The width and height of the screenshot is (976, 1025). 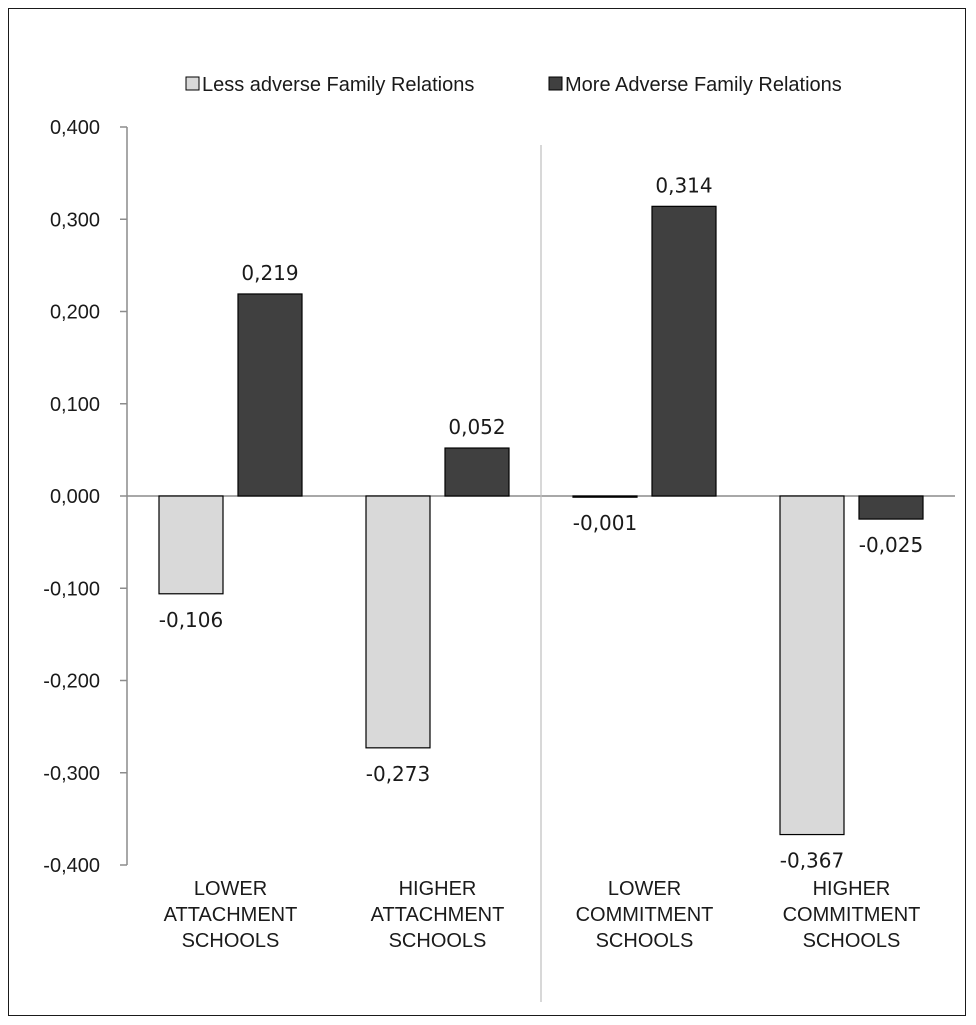 I want to click on data-label: -0,367, so click(x=812, y=861).